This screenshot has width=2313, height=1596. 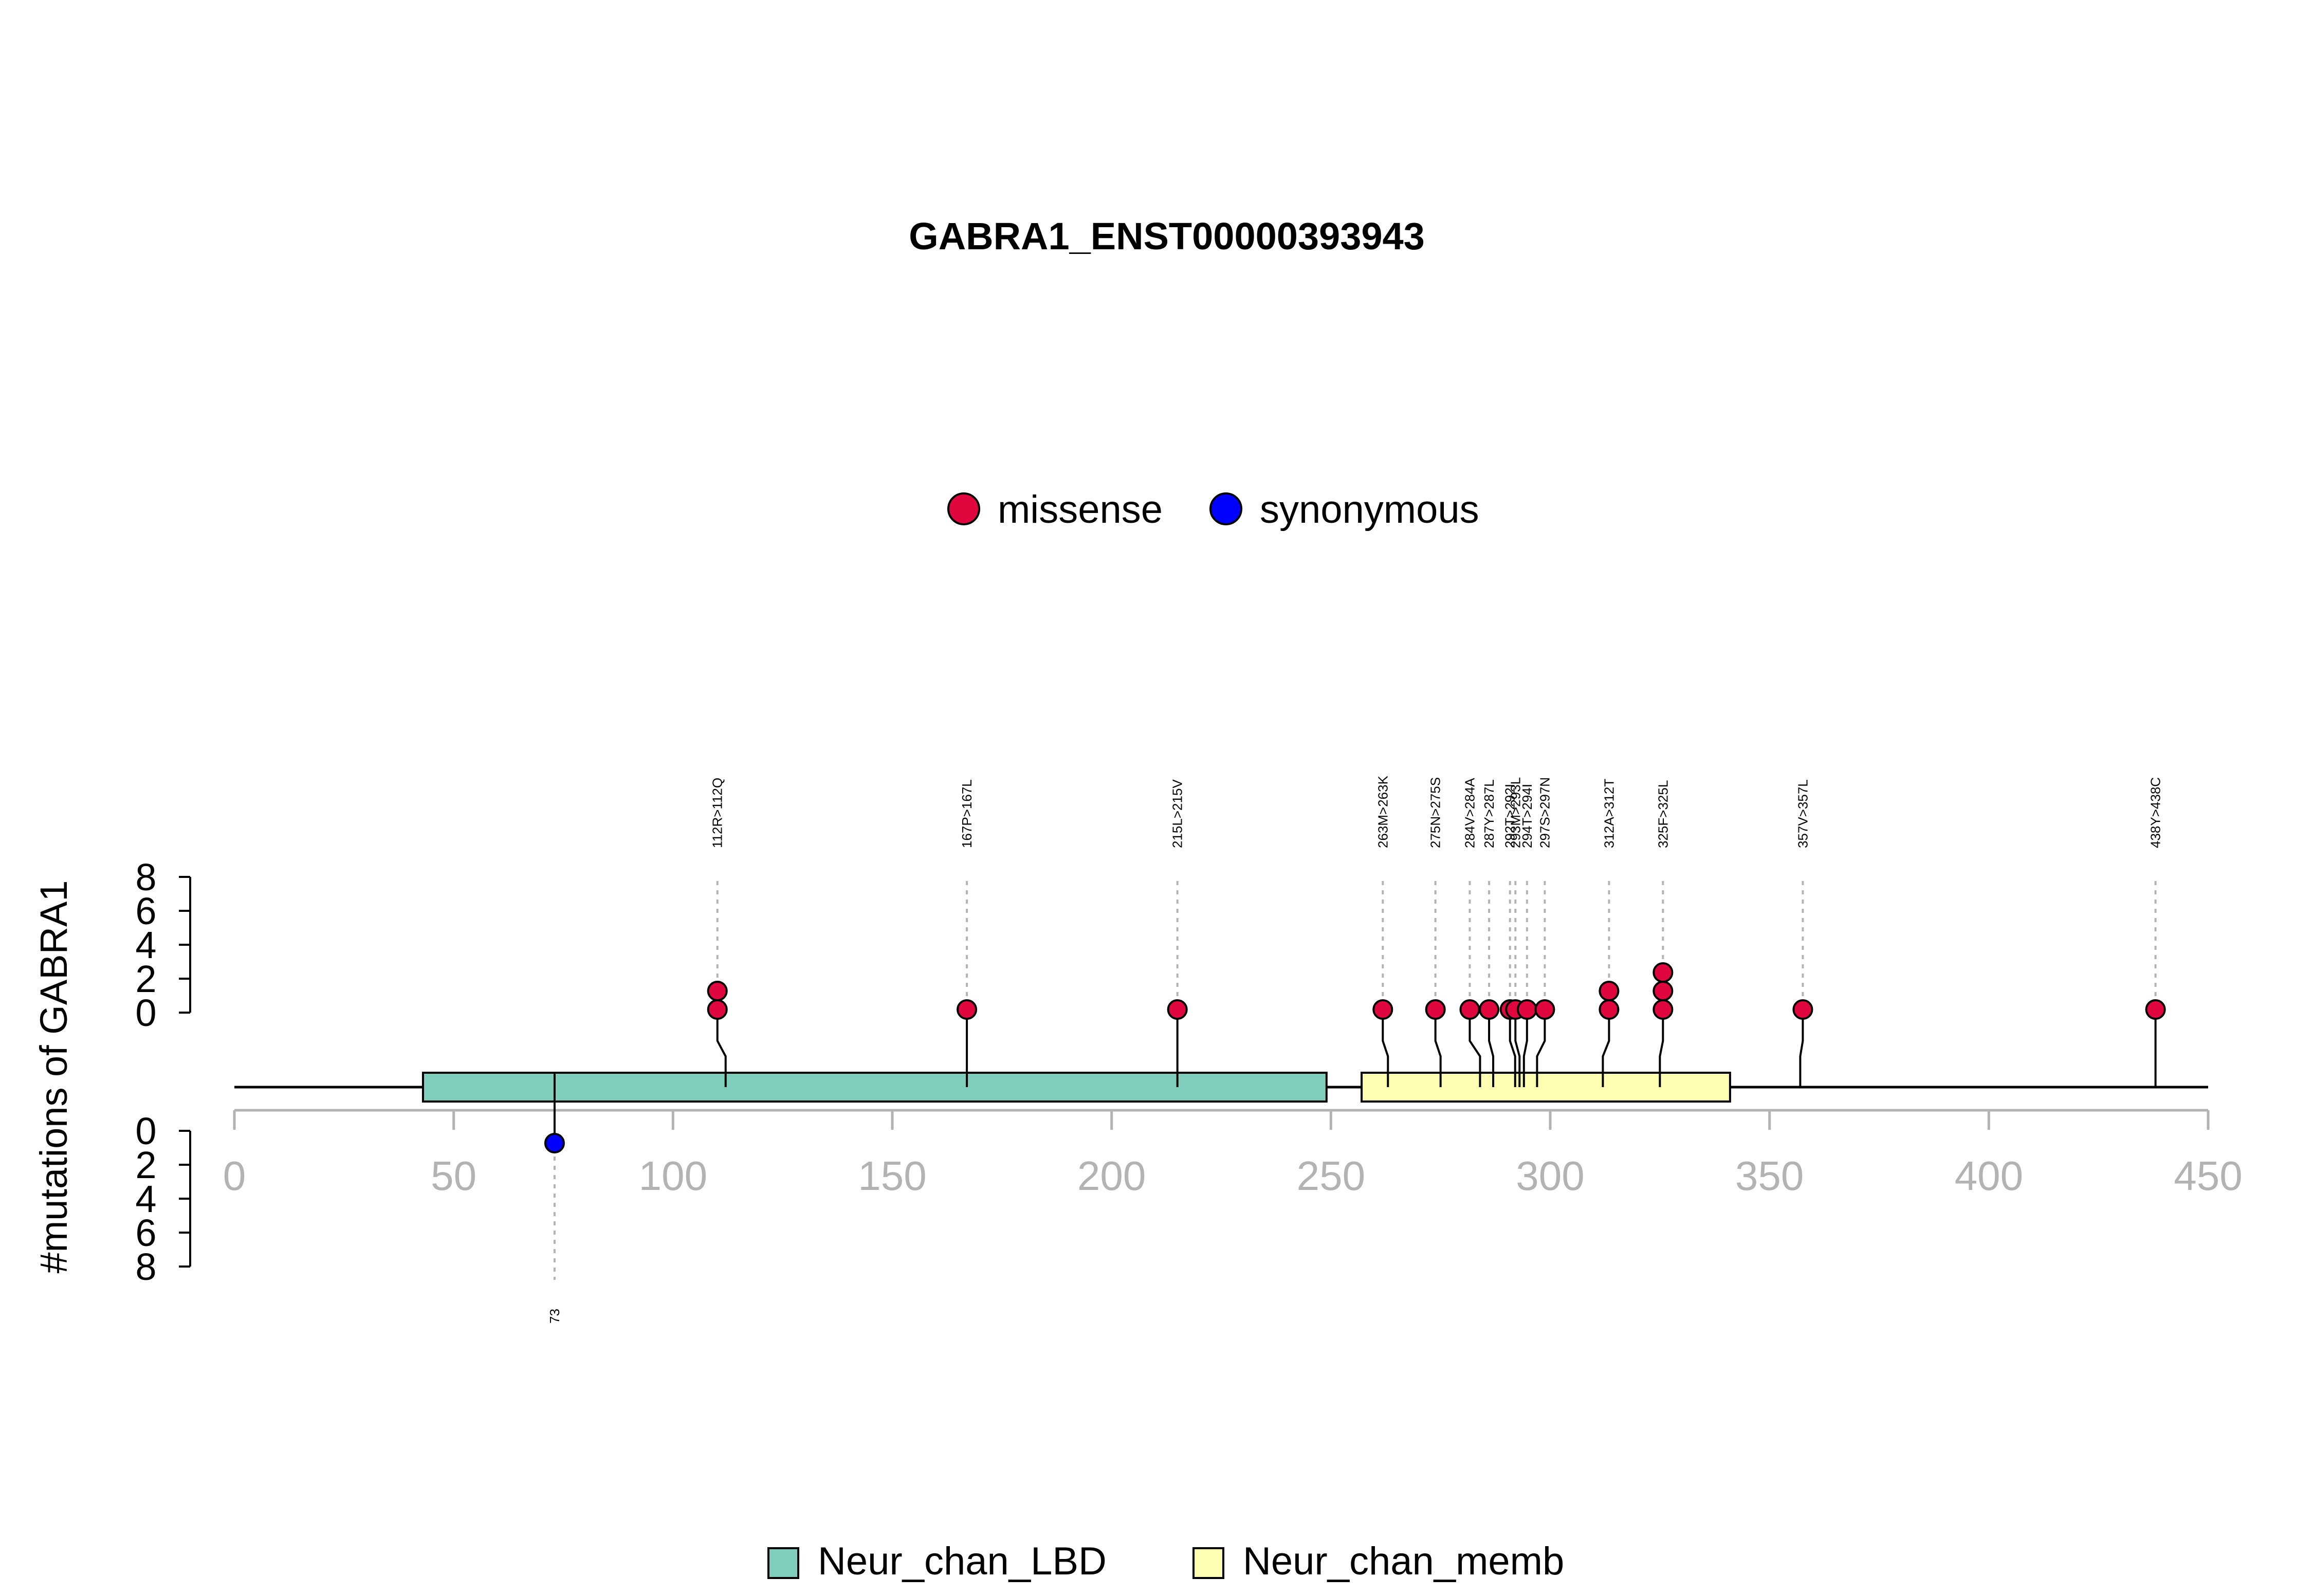 What do you see at coordinates (234, 1176) in the screenshot?
I see `x-tick-label: 0` at bounding box center [234, 1176].